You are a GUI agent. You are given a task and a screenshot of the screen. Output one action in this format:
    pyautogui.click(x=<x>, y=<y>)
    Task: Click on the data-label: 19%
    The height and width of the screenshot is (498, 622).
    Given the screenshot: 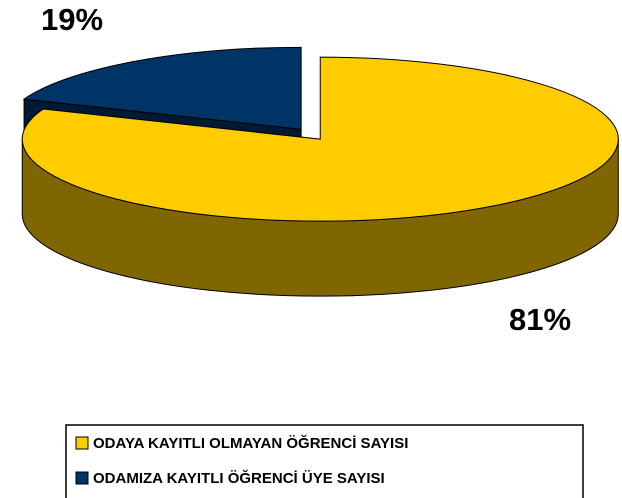 What is the action you would take?
    pyautogui.click(x=72, y=19)
    